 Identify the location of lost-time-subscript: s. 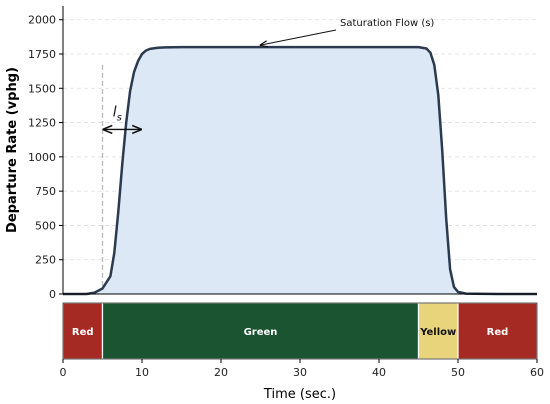
(119, 117).